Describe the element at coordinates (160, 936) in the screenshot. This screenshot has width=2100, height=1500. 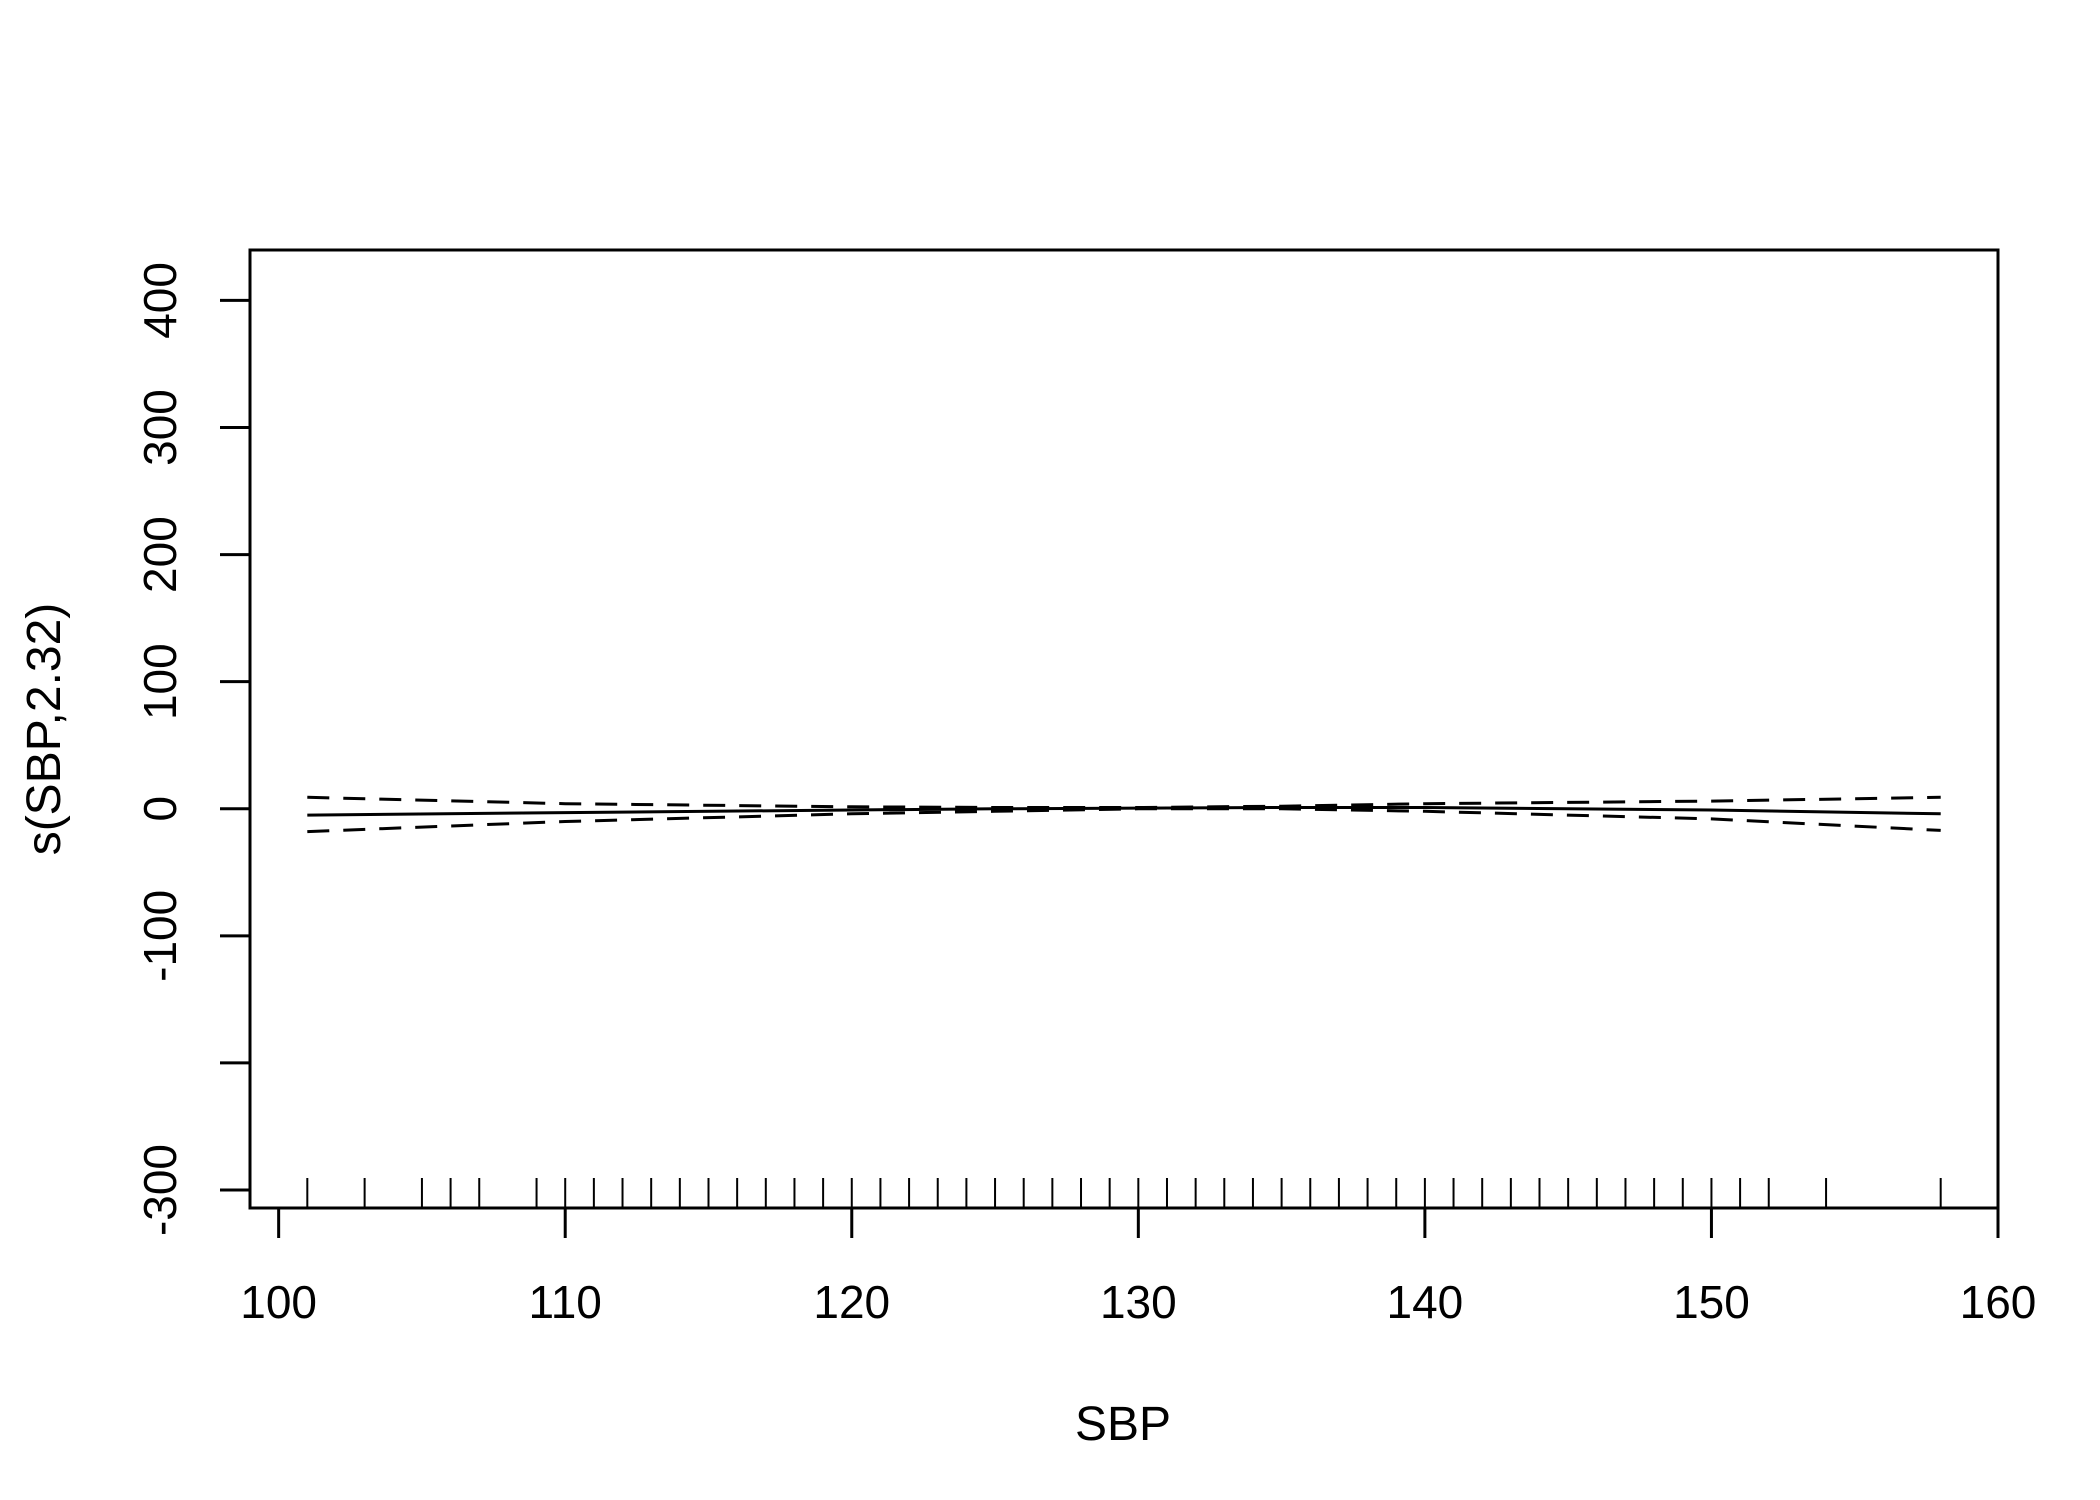
I see `y-tick-label: -100` at that location.